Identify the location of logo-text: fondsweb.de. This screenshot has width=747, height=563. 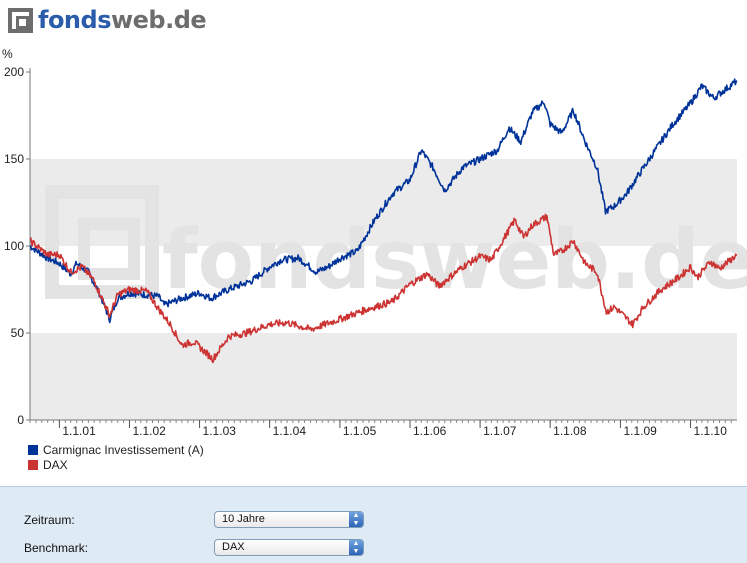
(122, 20).